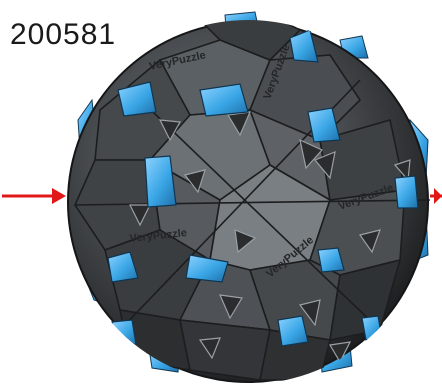 The width and height of the screenshot is (442, 384). Describe the element at coordinates (436, 196) in the screenshot. I see `right-arrow-icon` at that location.